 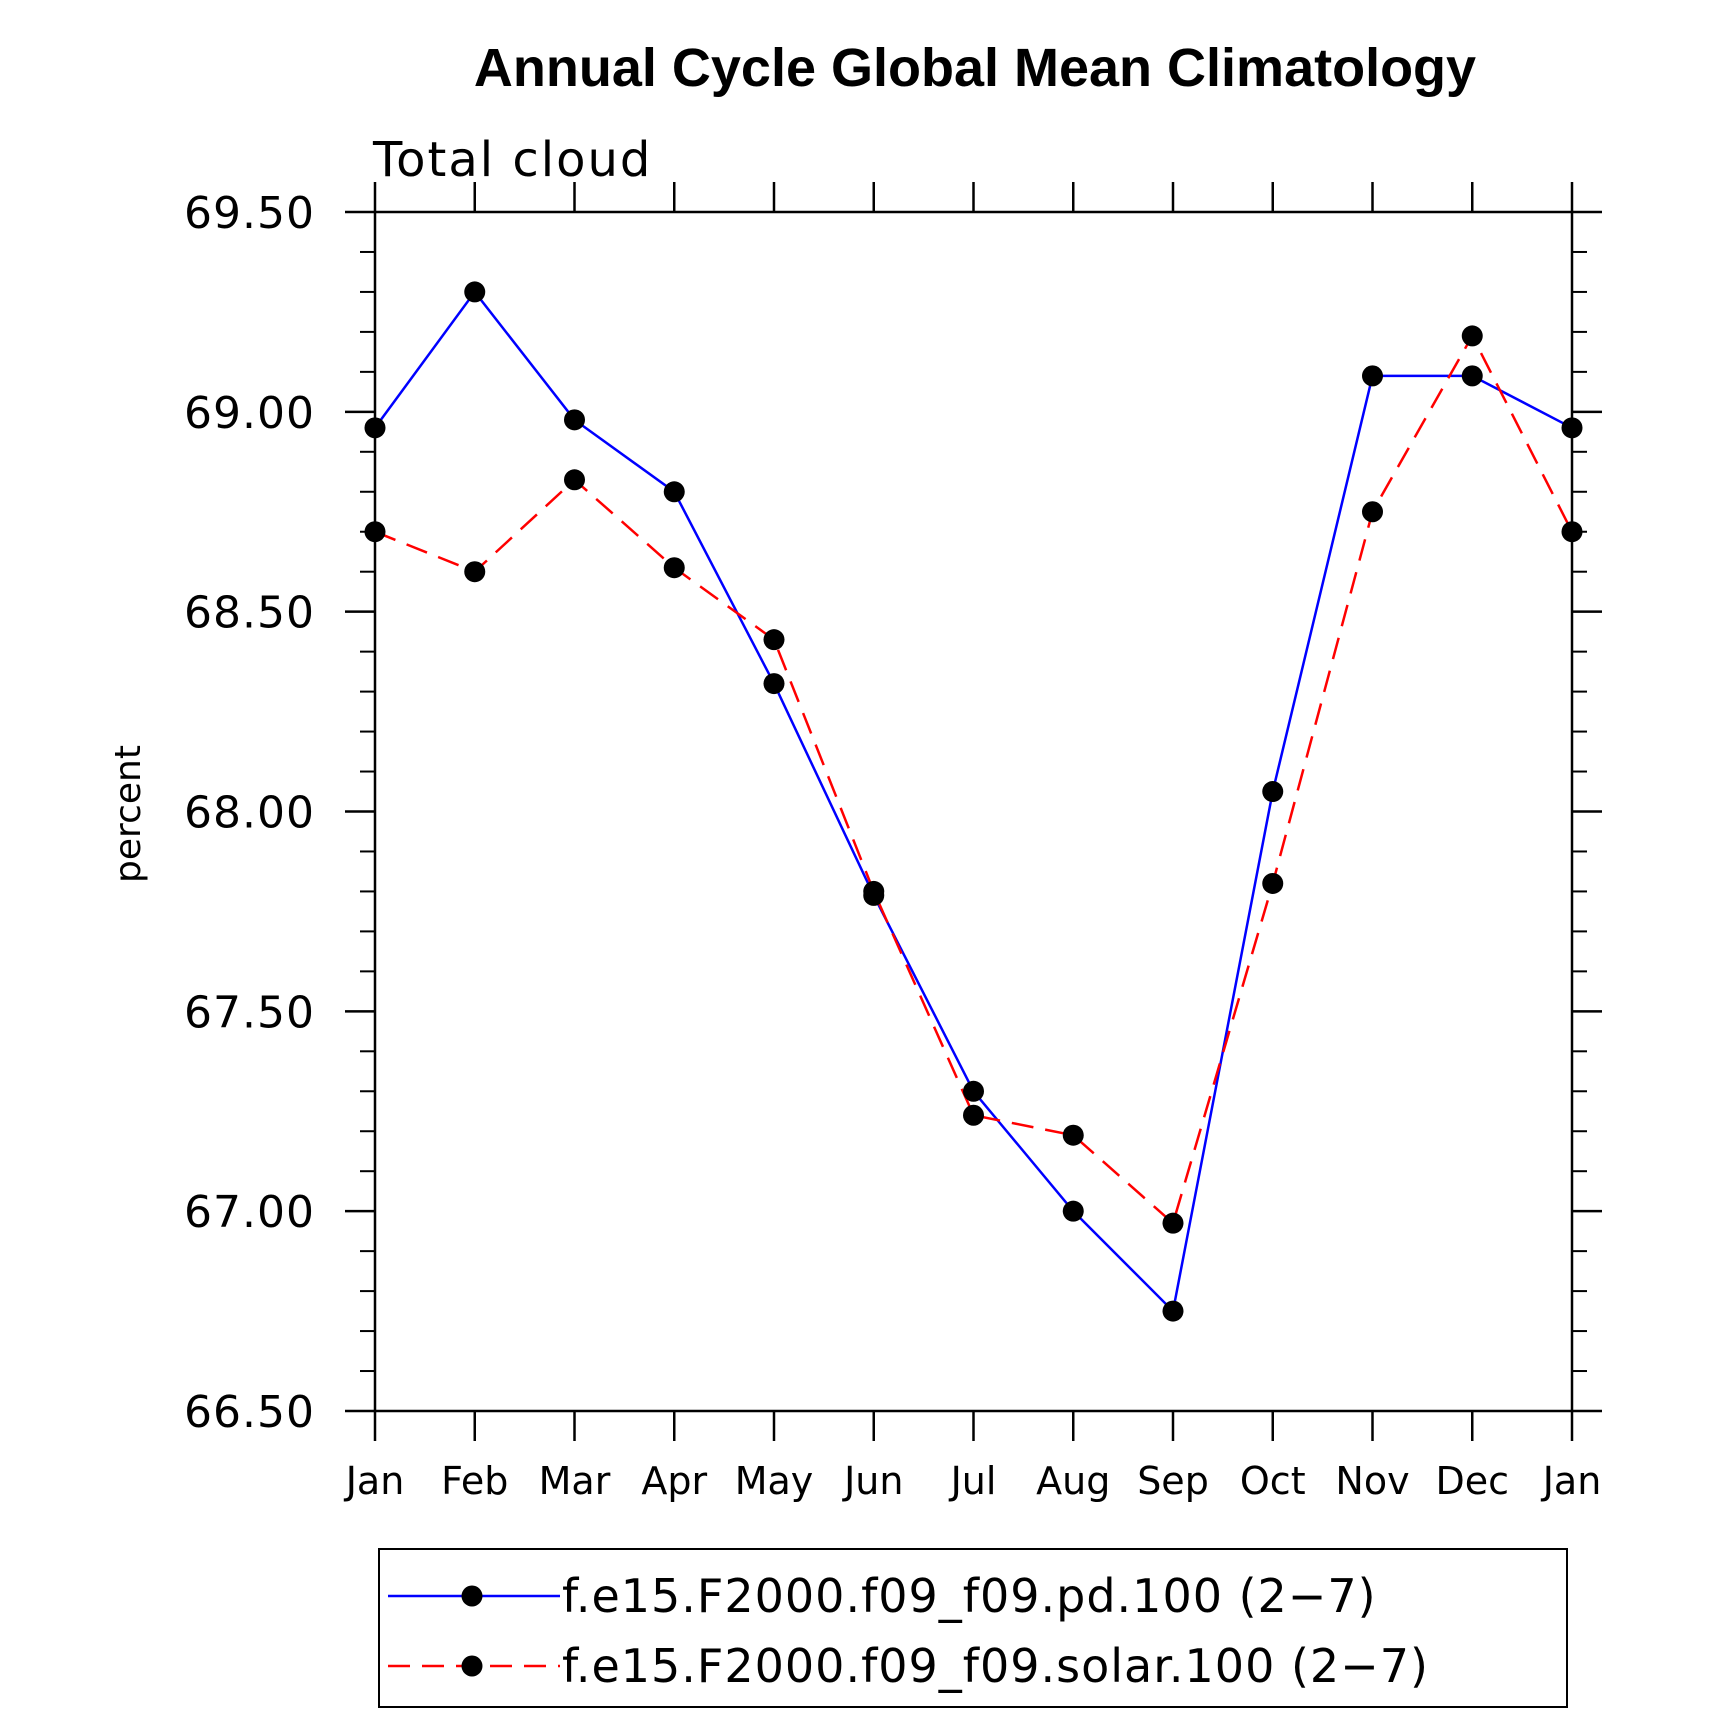 I want to click on y-tick-label: 68.00, so click(x=249, y=813).